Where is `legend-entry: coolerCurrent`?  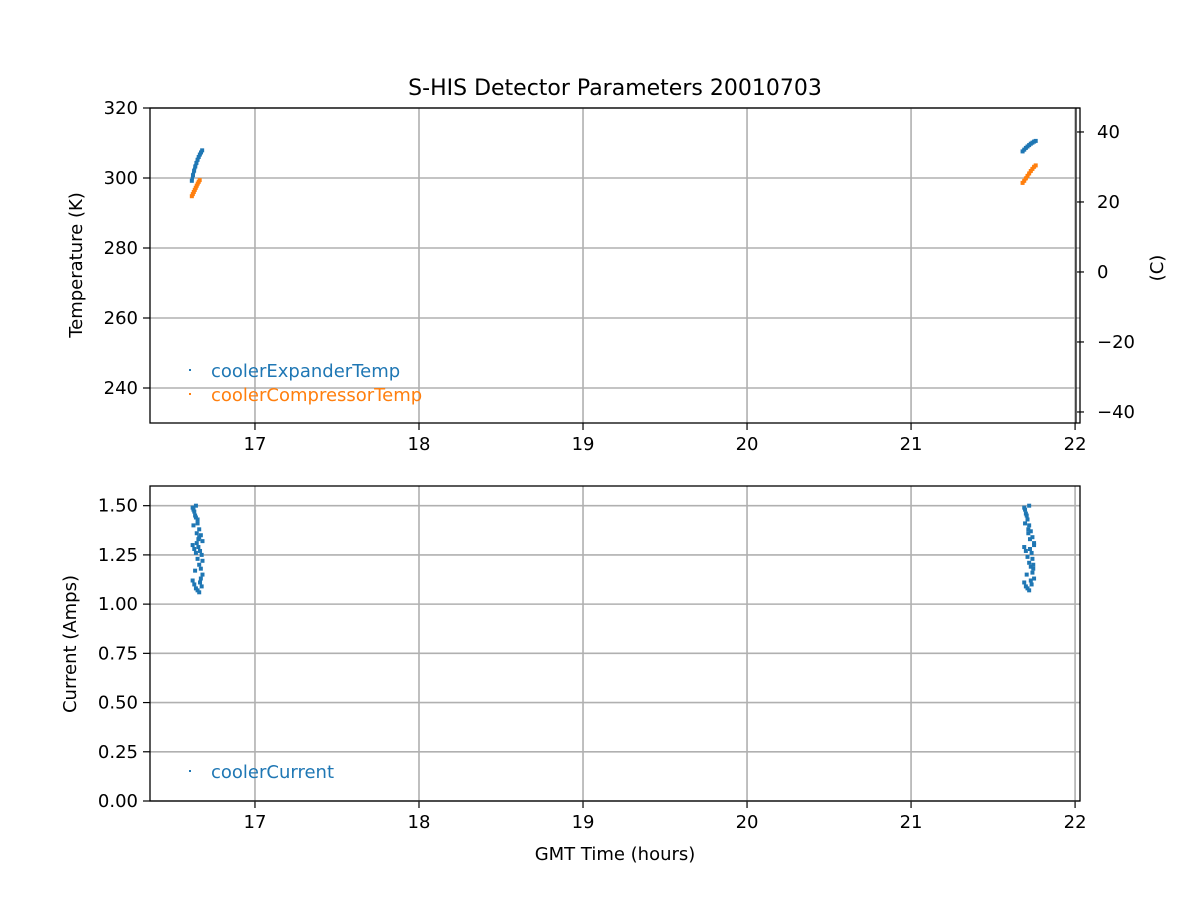
legend-entry: coolerCurrent is located at coordinates (272, 772).